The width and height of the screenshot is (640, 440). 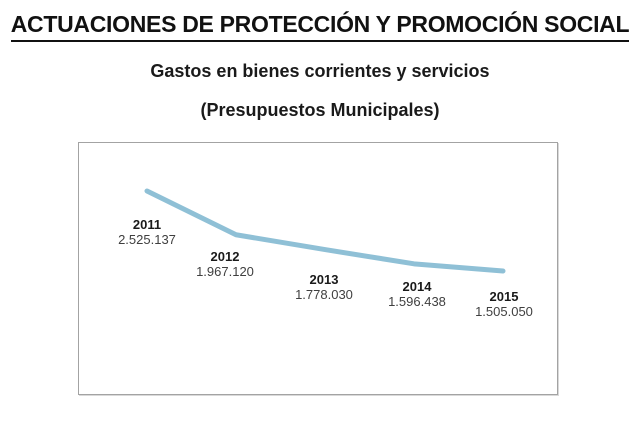 I want to click on data-point-value: 1.505.050, so click(x=504, y=311).